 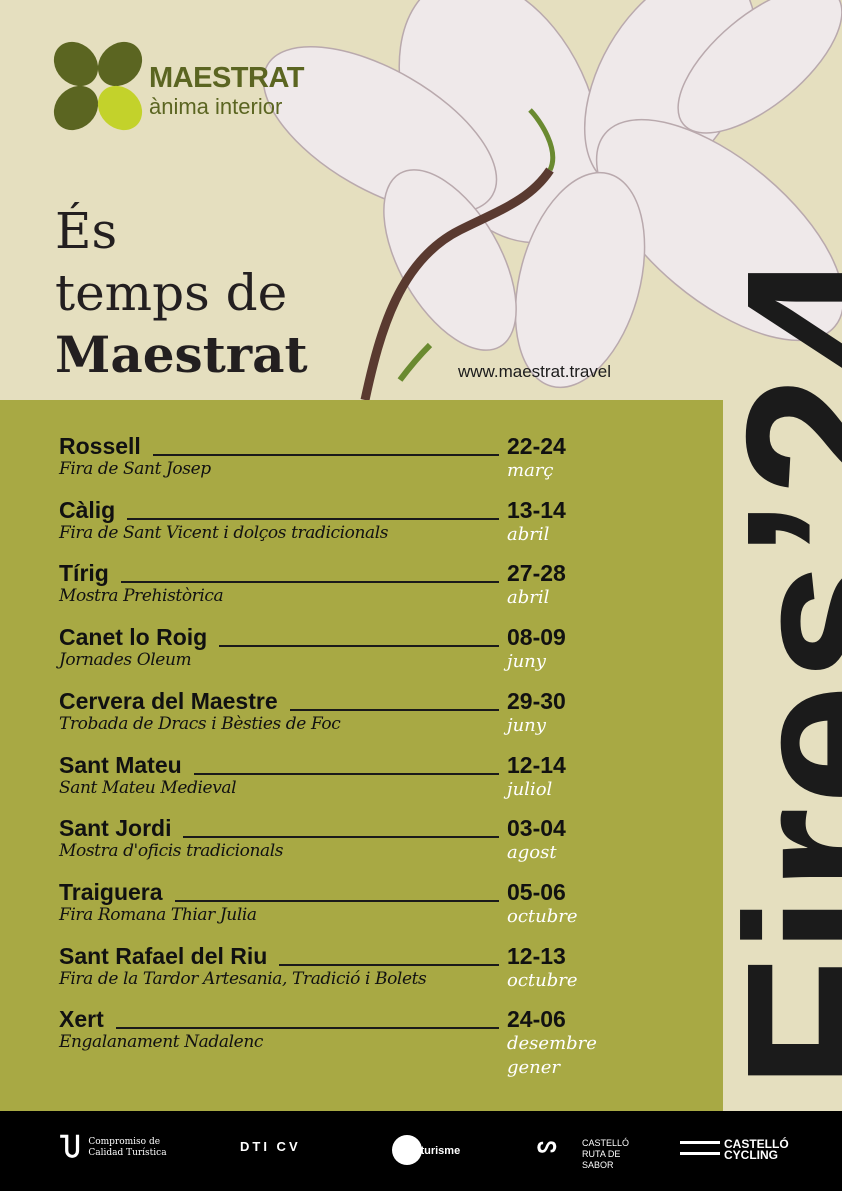 I want to click on event-dates: 08-09, so click(x=532, y=638).